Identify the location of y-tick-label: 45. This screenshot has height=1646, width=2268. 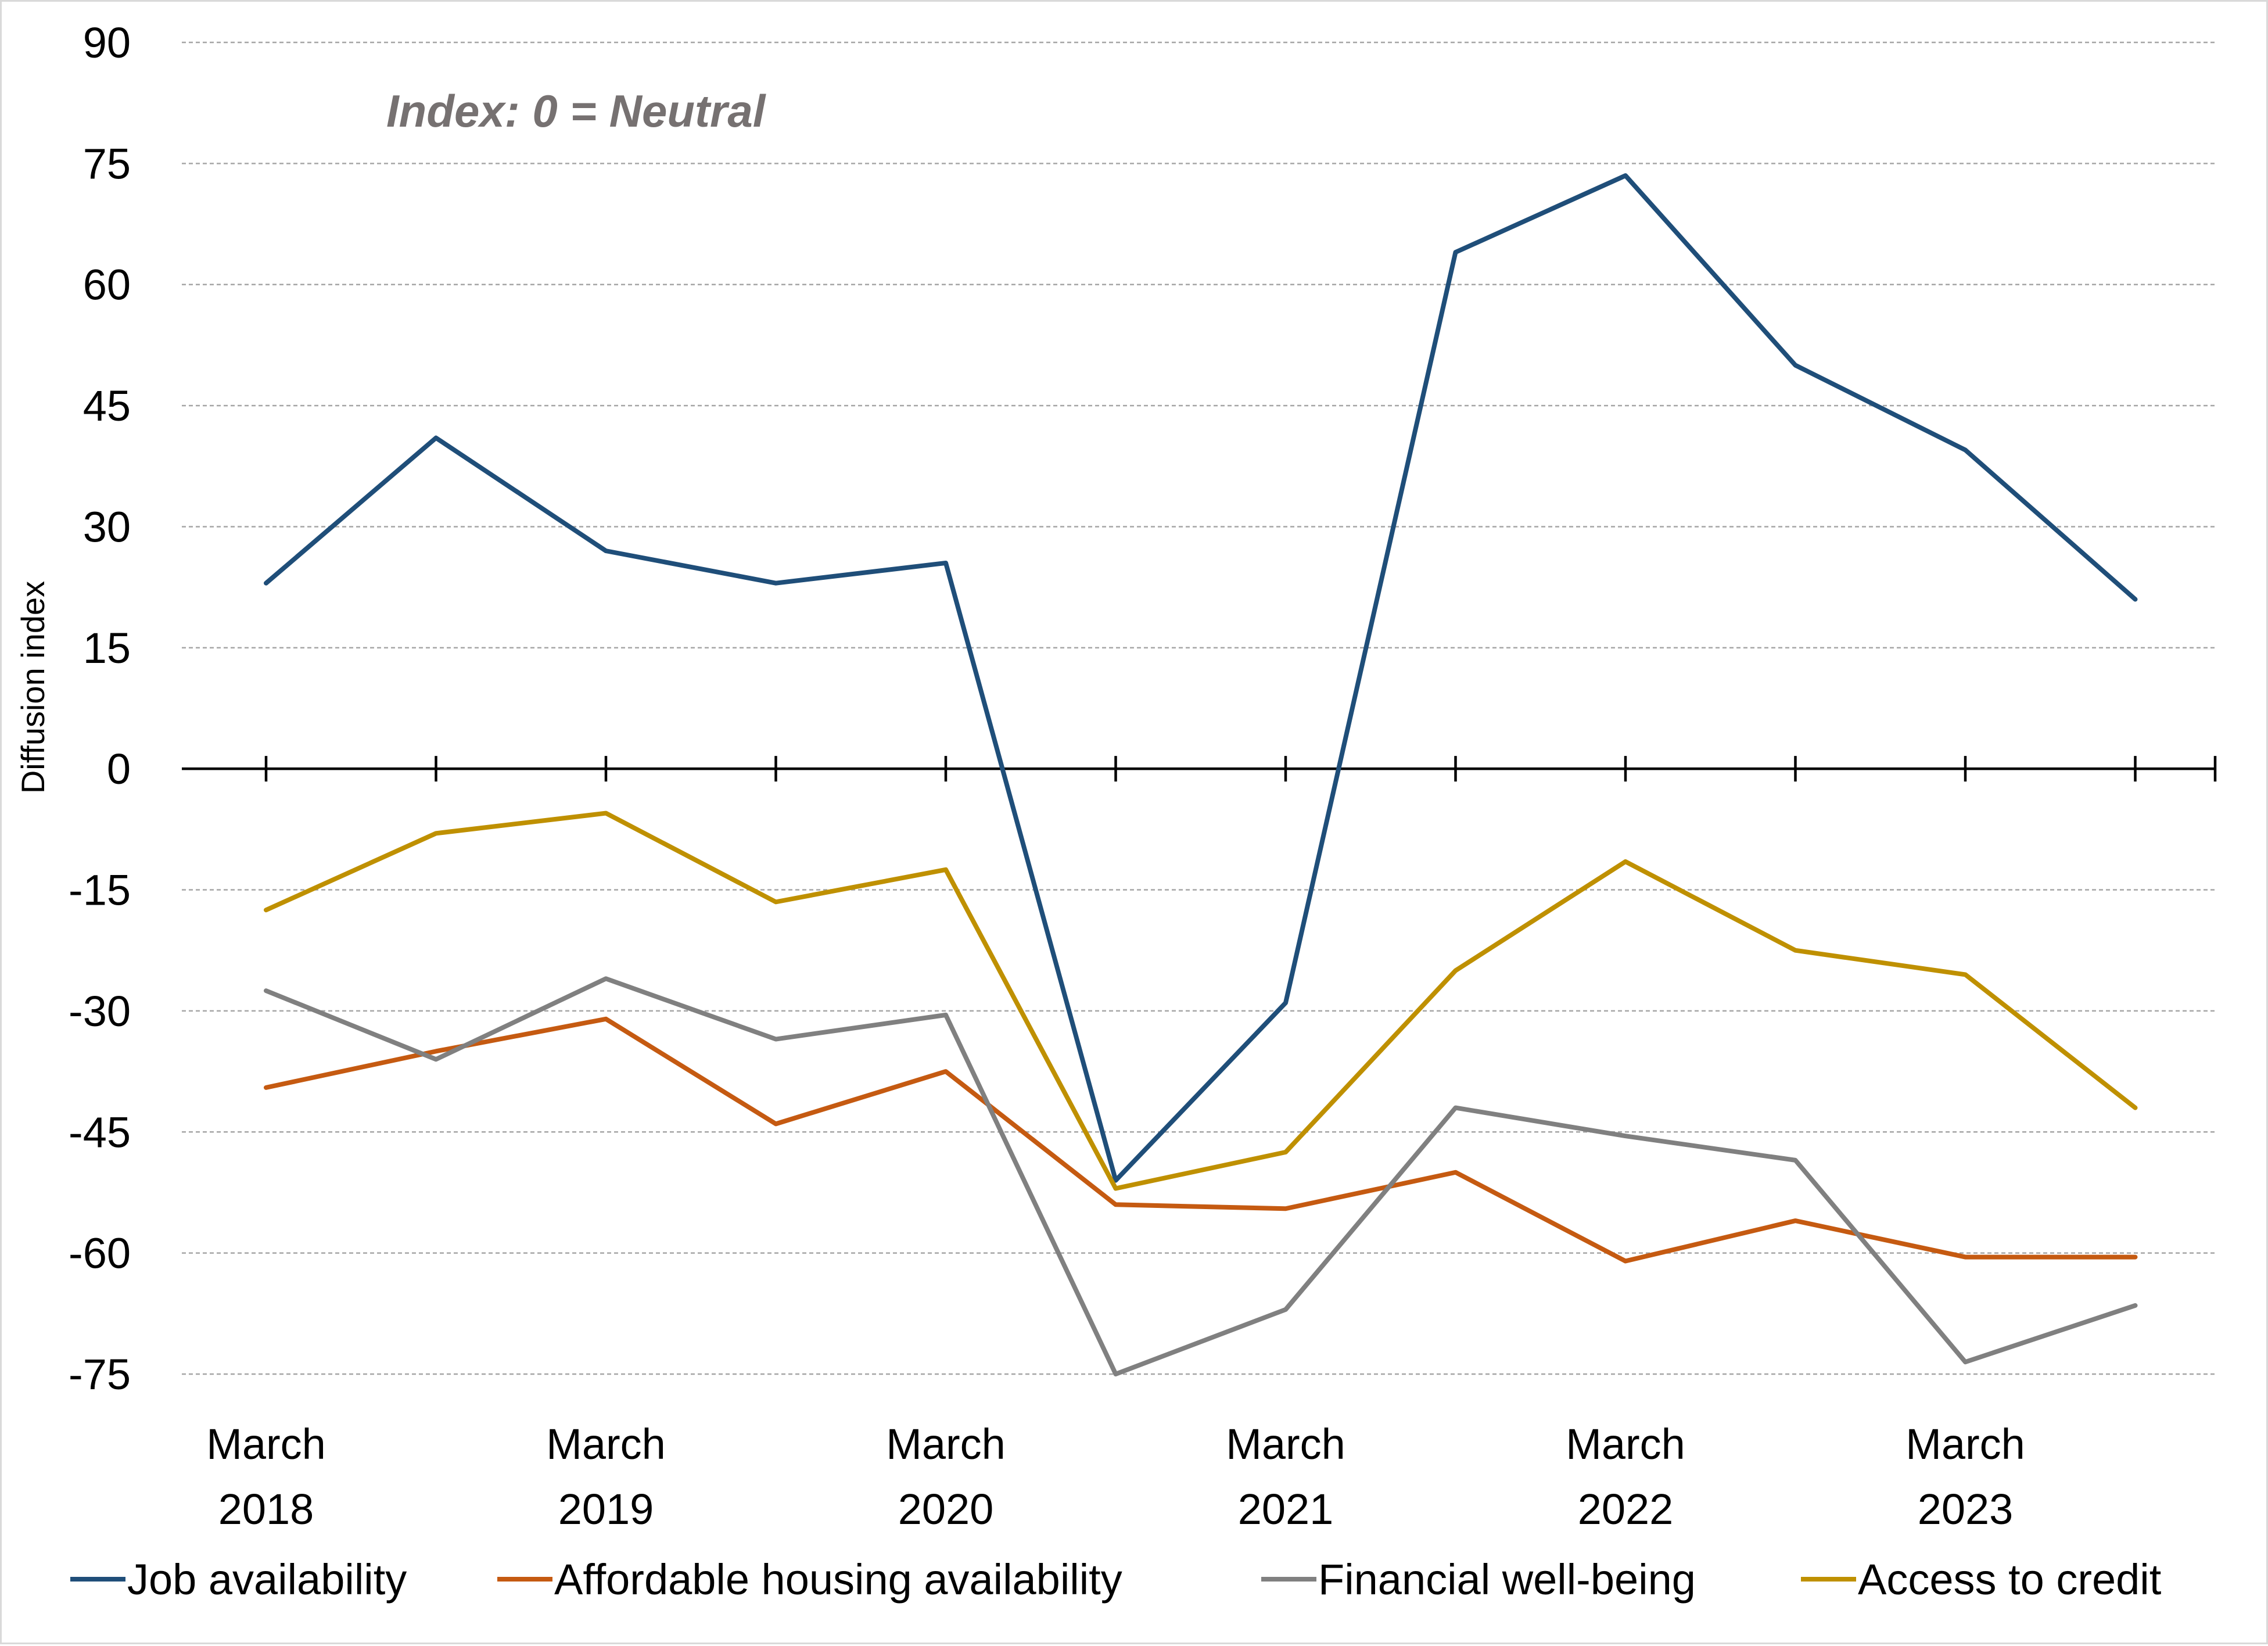
(107, 406).